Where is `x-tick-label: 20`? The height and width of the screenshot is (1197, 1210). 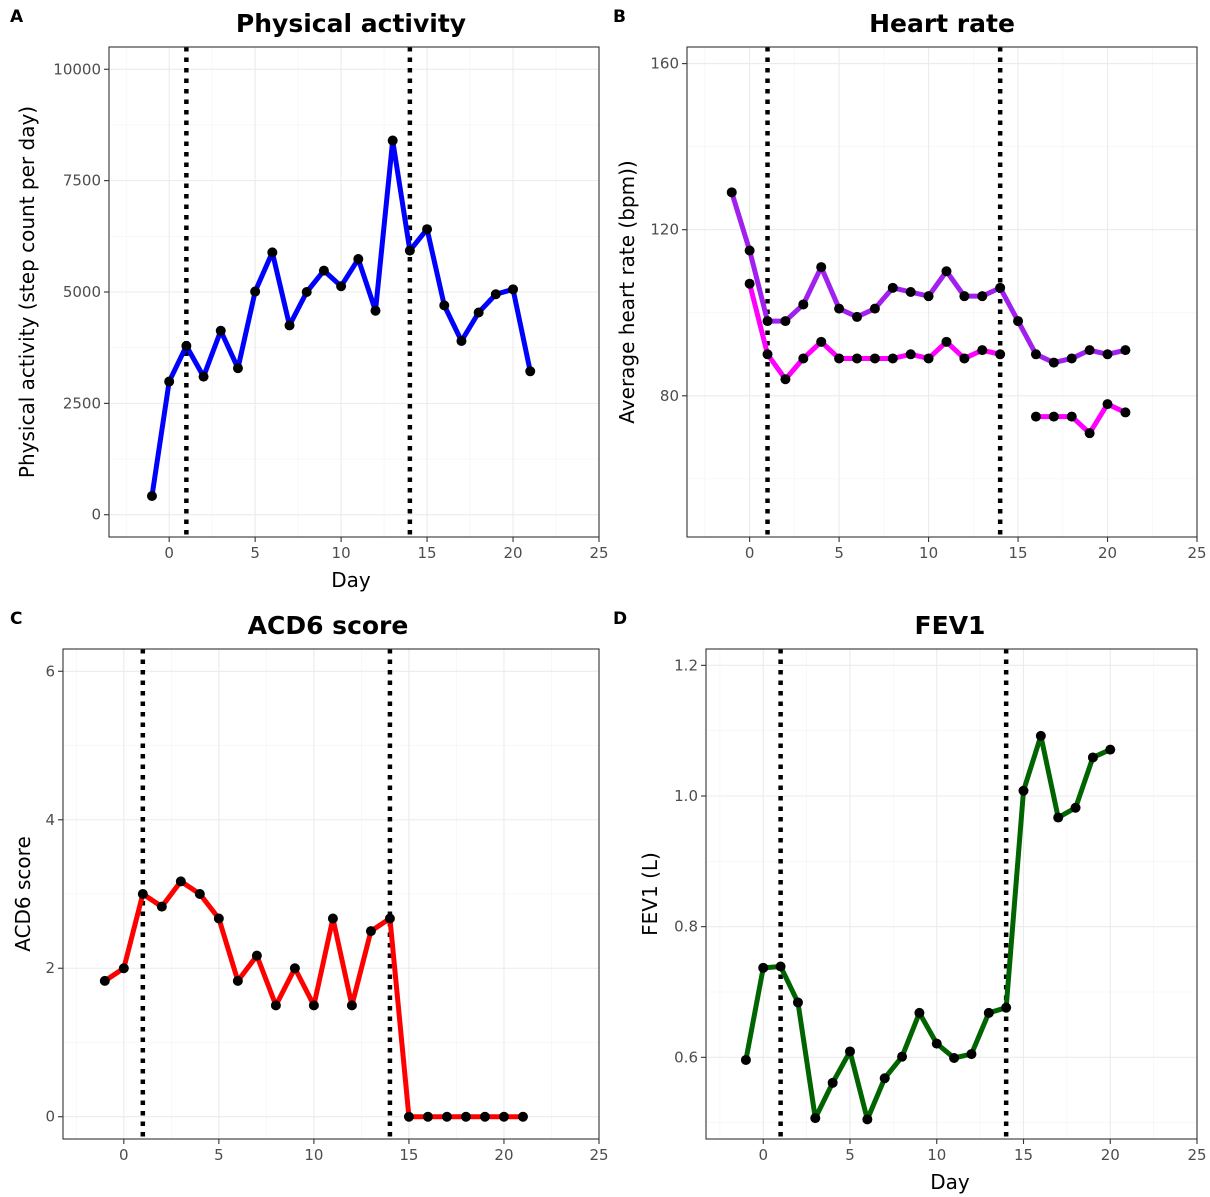 x-tick-label: 20 is located at coordinates (1107, 553).